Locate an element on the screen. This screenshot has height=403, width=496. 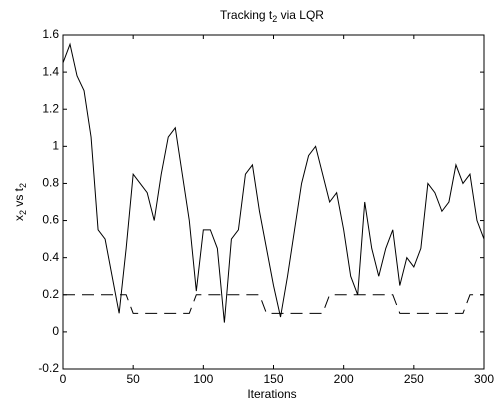
y-tick-label: 1.4 is located at coordinates (50, 71).